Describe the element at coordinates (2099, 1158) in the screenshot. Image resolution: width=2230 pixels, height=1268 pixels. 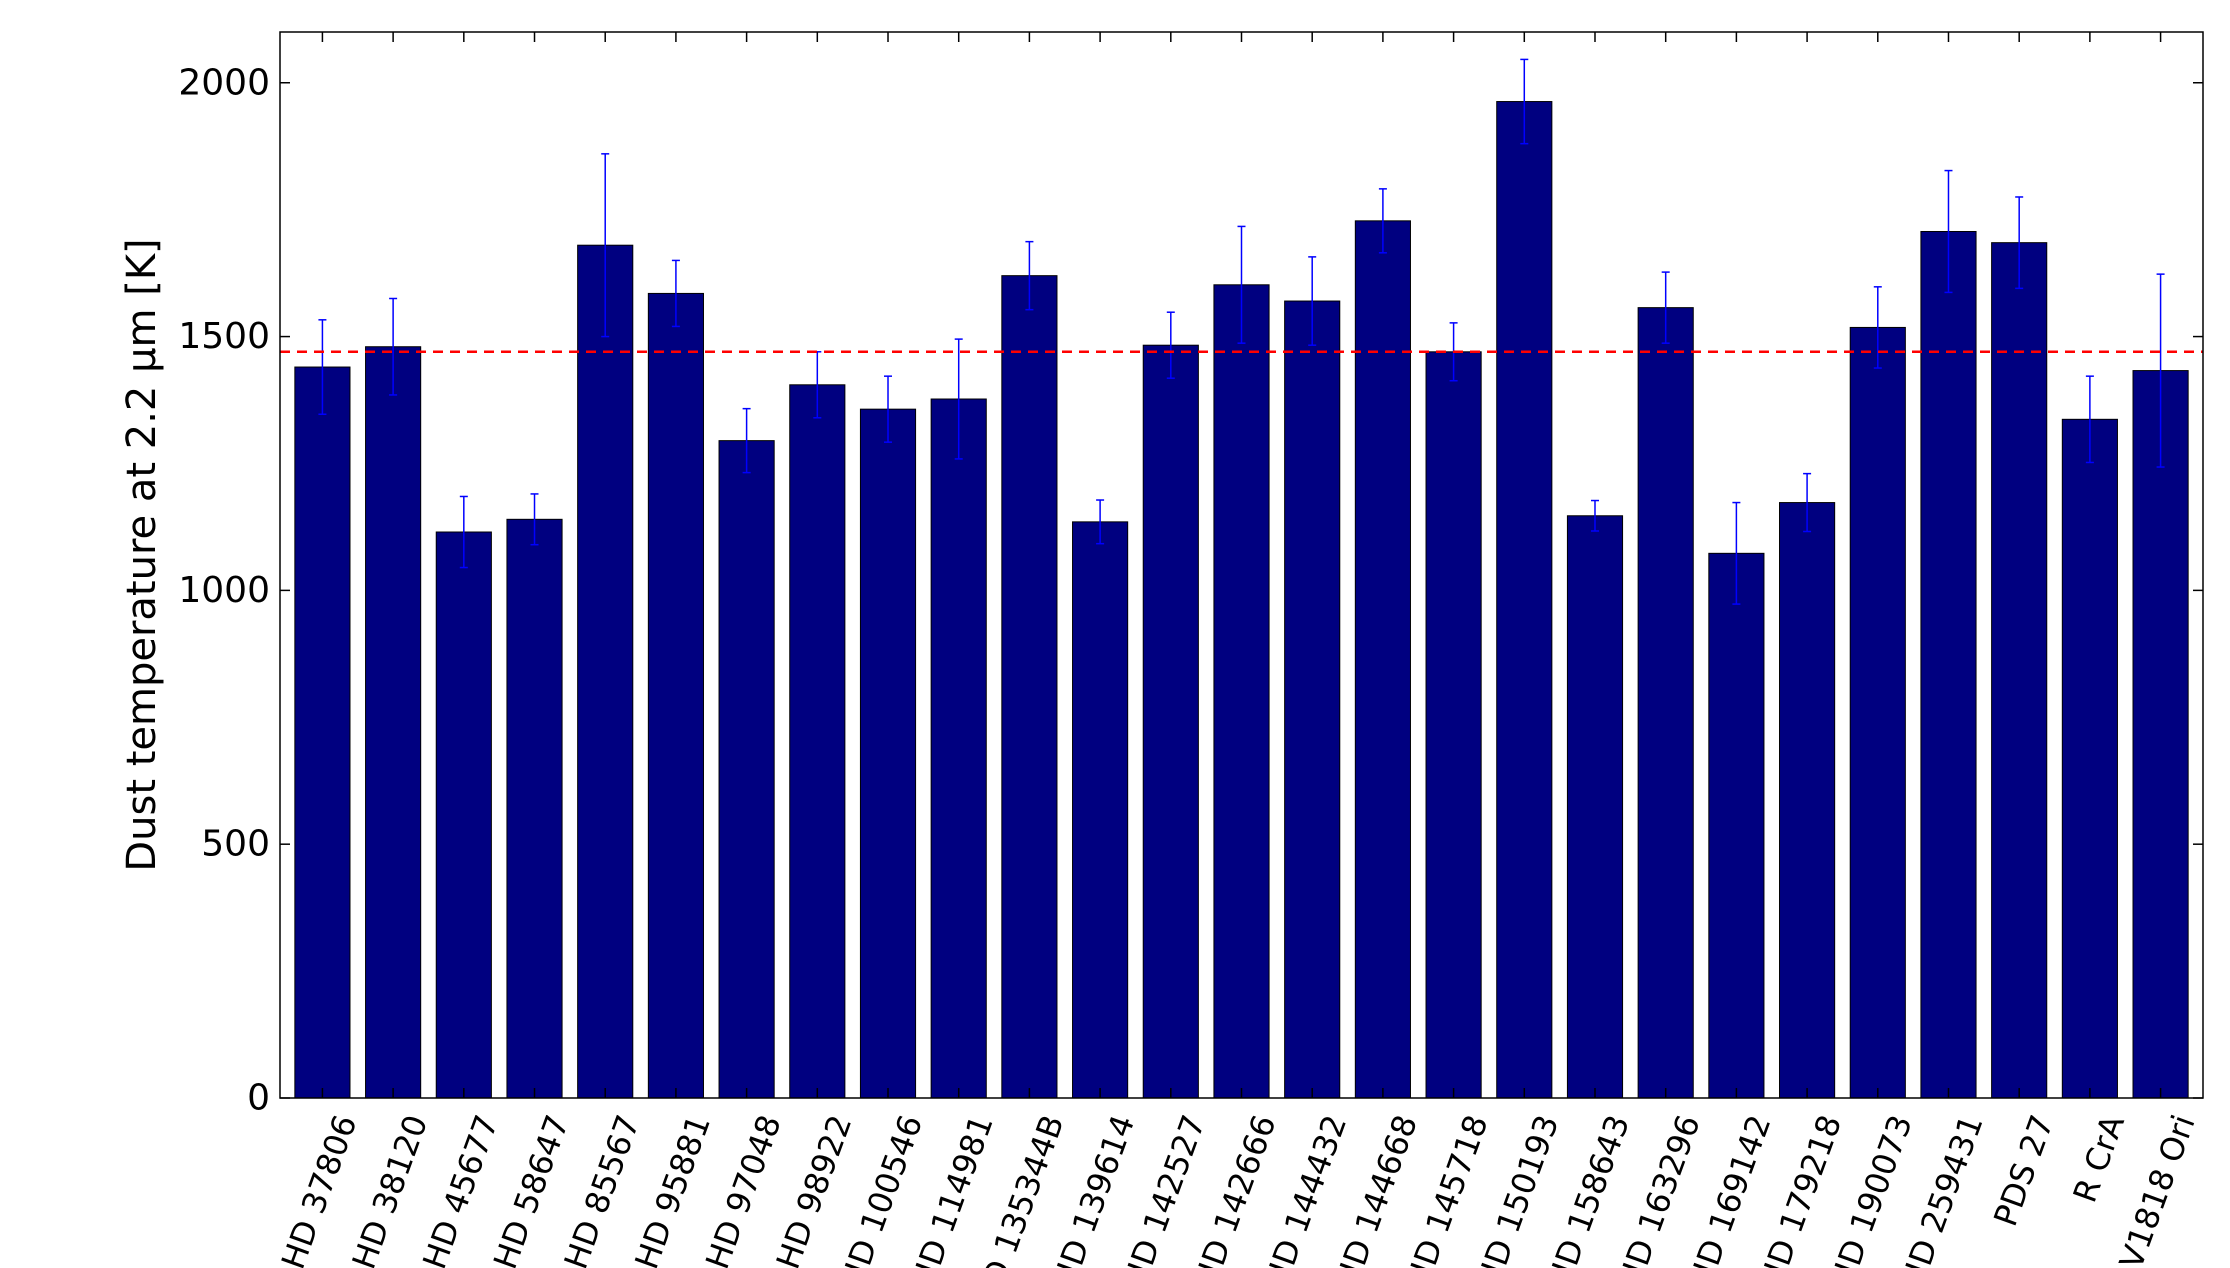
I see `x-tick-label: R CrA` at that location.